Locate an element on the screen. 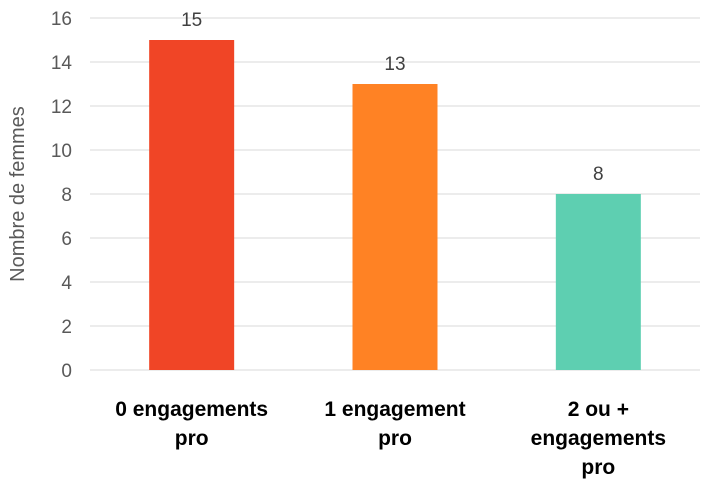 The height and width of the screenshot is (481, 711). data-label: 13 is located at coordinates (394, 64).